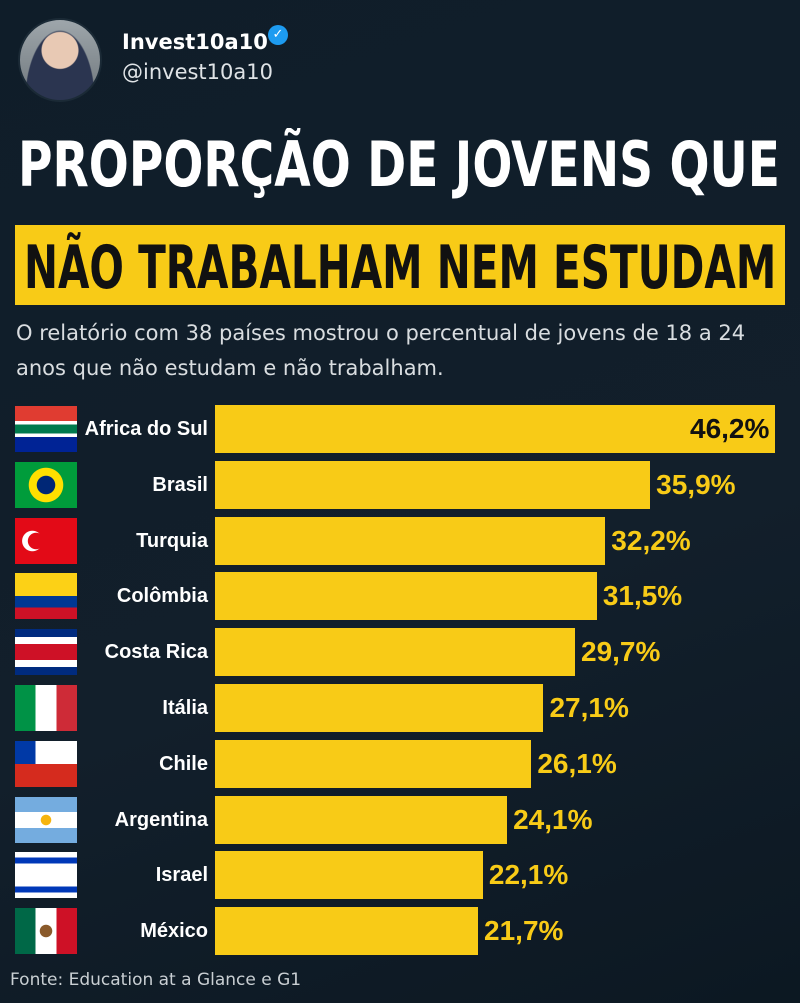 This screenshot has height=1003, width=800. What do you see at coordinates (399, 164) in the screenshot?
I see `chart-title: PROPORÇÃO DE JOVENS QUE` at bounding box center [399, 164].